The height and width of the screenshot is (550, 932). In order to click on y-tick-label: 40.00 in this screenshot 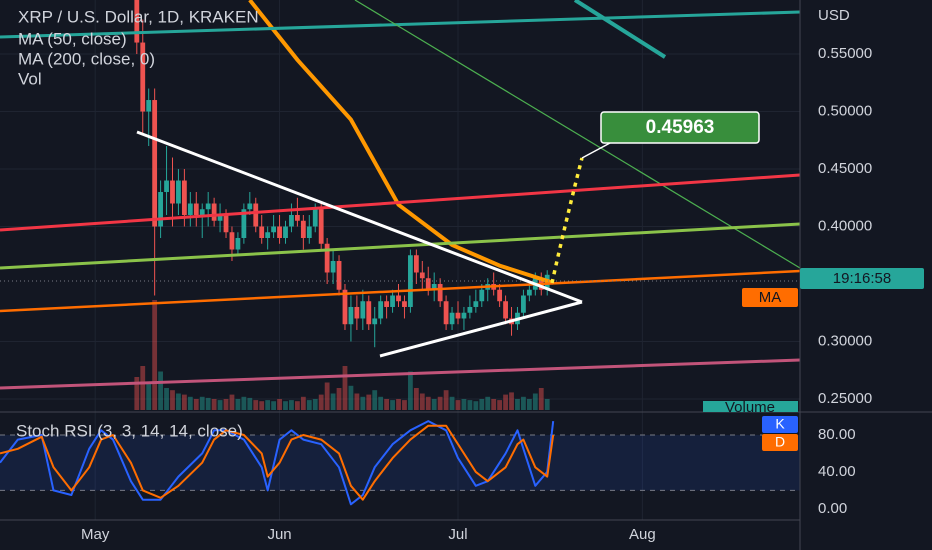, I will do `click(837, 471)`.